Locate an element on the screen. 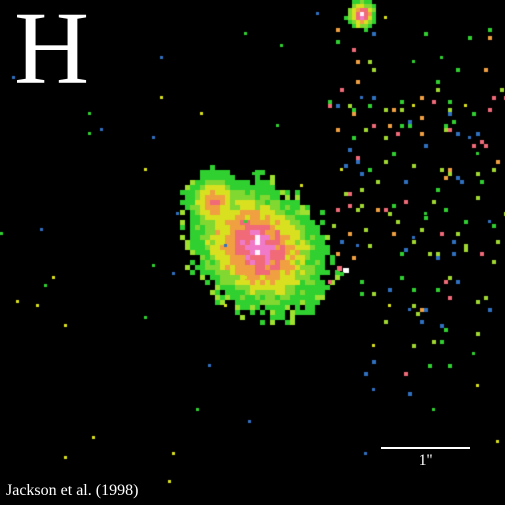 Image resolution: width=505 pixels, height=505 pixels. credit-caption: Jackson et al. (1998) is located at coordinates (72, 490).